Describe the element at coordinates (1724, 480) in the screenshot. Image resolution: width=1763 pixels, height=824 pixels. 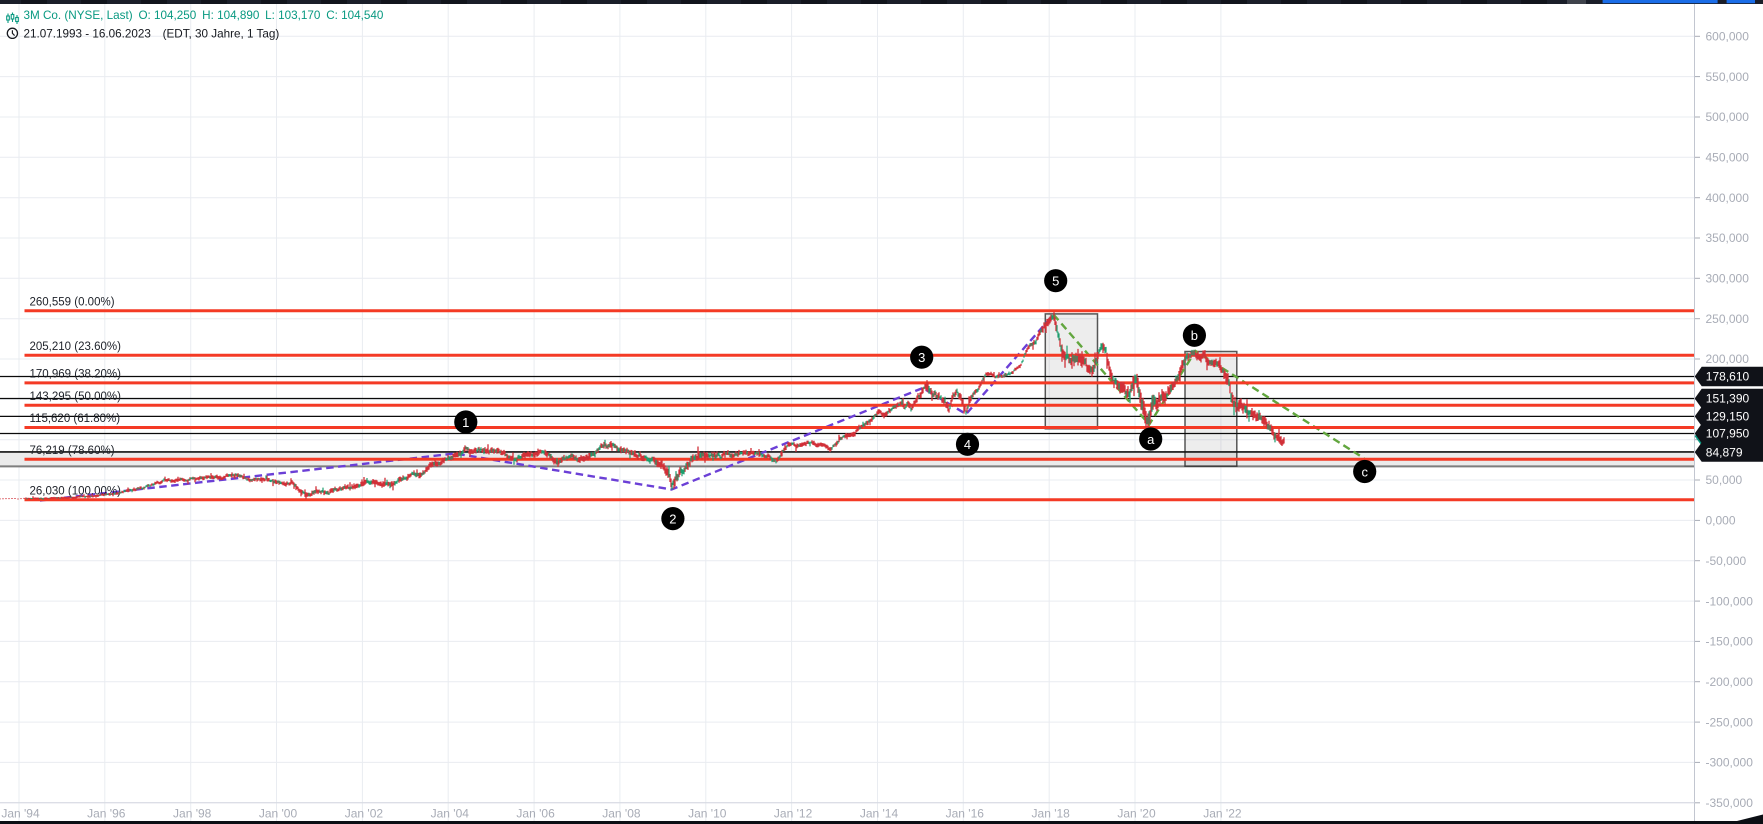
I see `svg-text: 50,000` at that location.